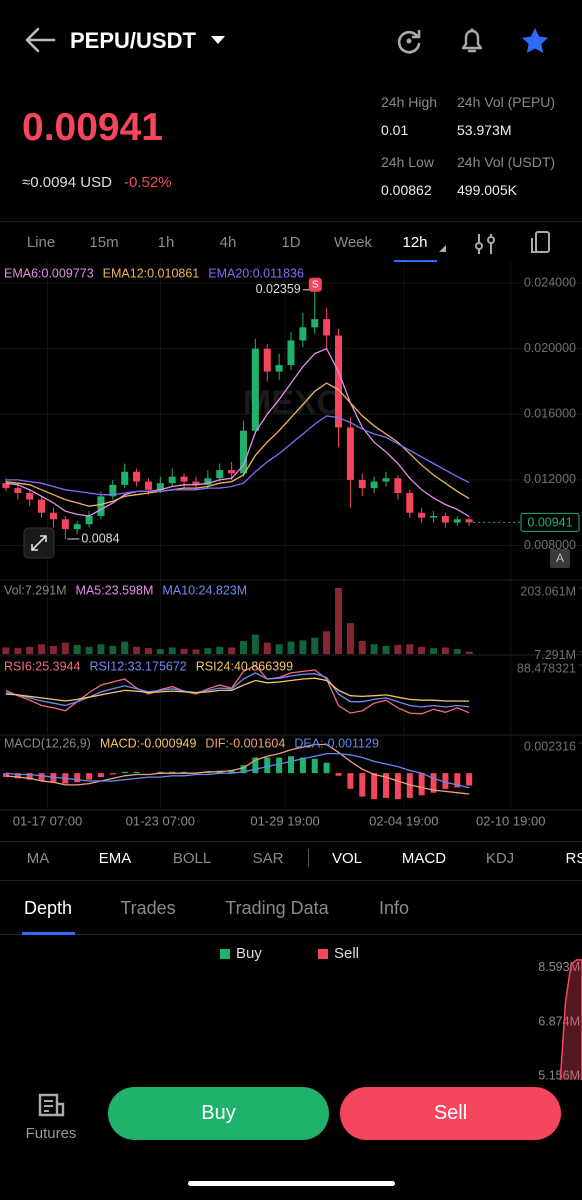 The height and width of the screenshot is (1200, 582). What do you see at coordinates (268, 858) in the screenshot?
I see `indicator-tab: SAR` at bounding box center [268, 858].